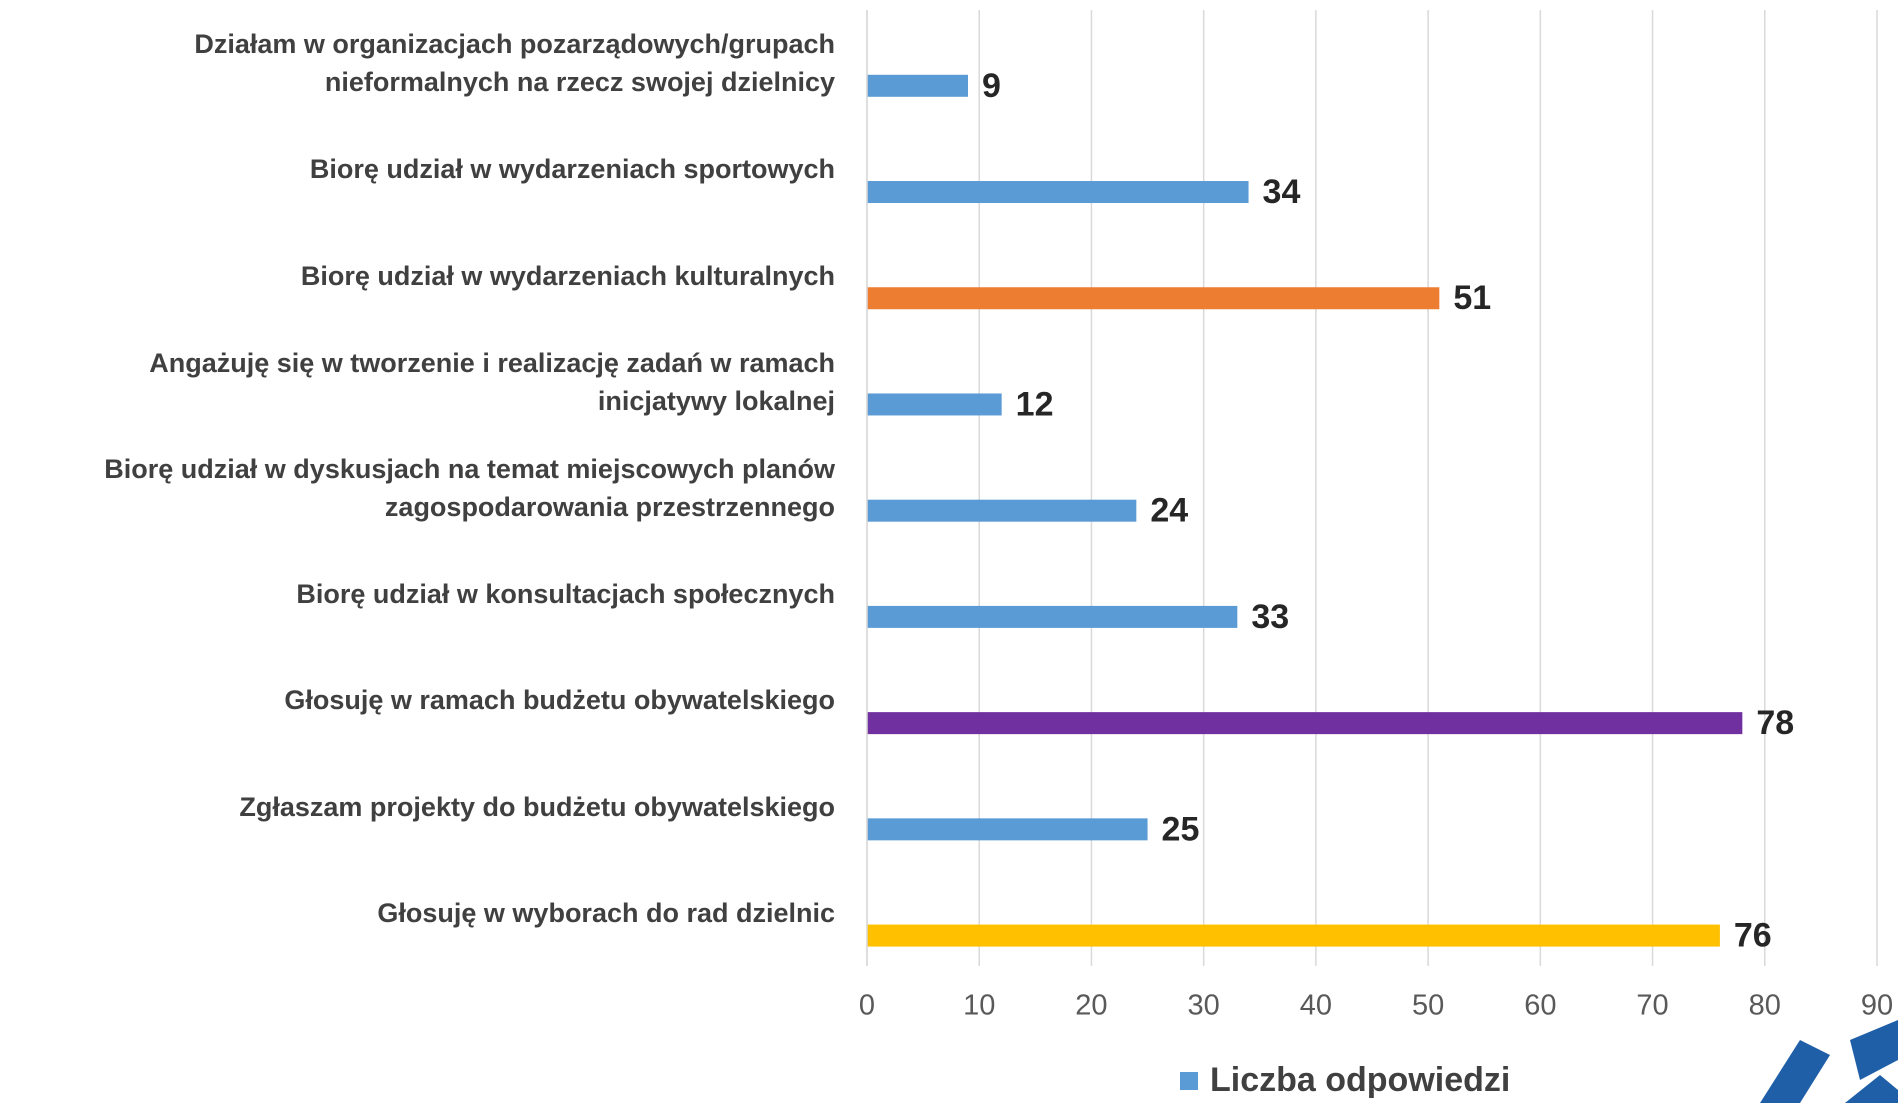 This screenshot has width=1898, height=1103. I want to click on x-tick-label: 10, so click(979, 1006).